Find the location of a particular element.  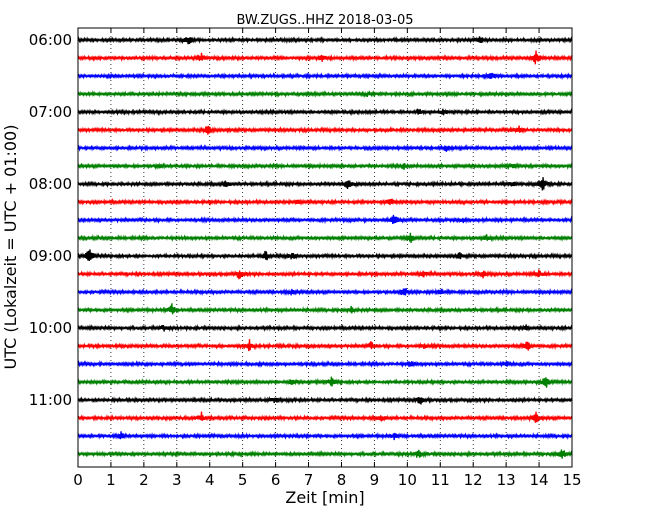

x-tick-labels: 0 1 2 3 4 5 6 7 8 9 10 11 12 13 14 15 is located at coordinates (327, 480).